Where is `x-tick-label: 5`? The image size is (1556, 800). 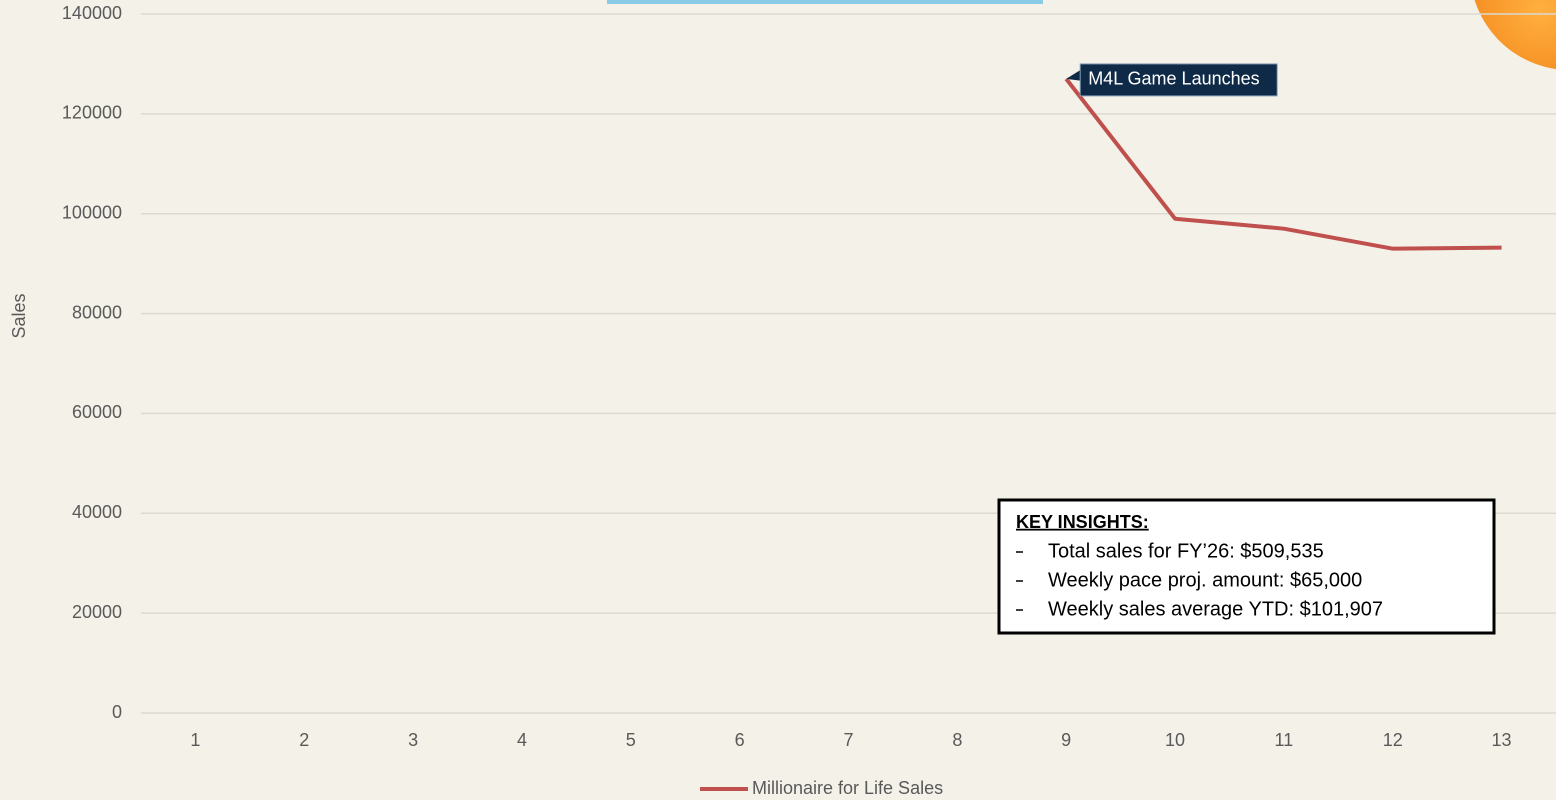
x-tick-label: 5 is located at coordinates (631, 740).